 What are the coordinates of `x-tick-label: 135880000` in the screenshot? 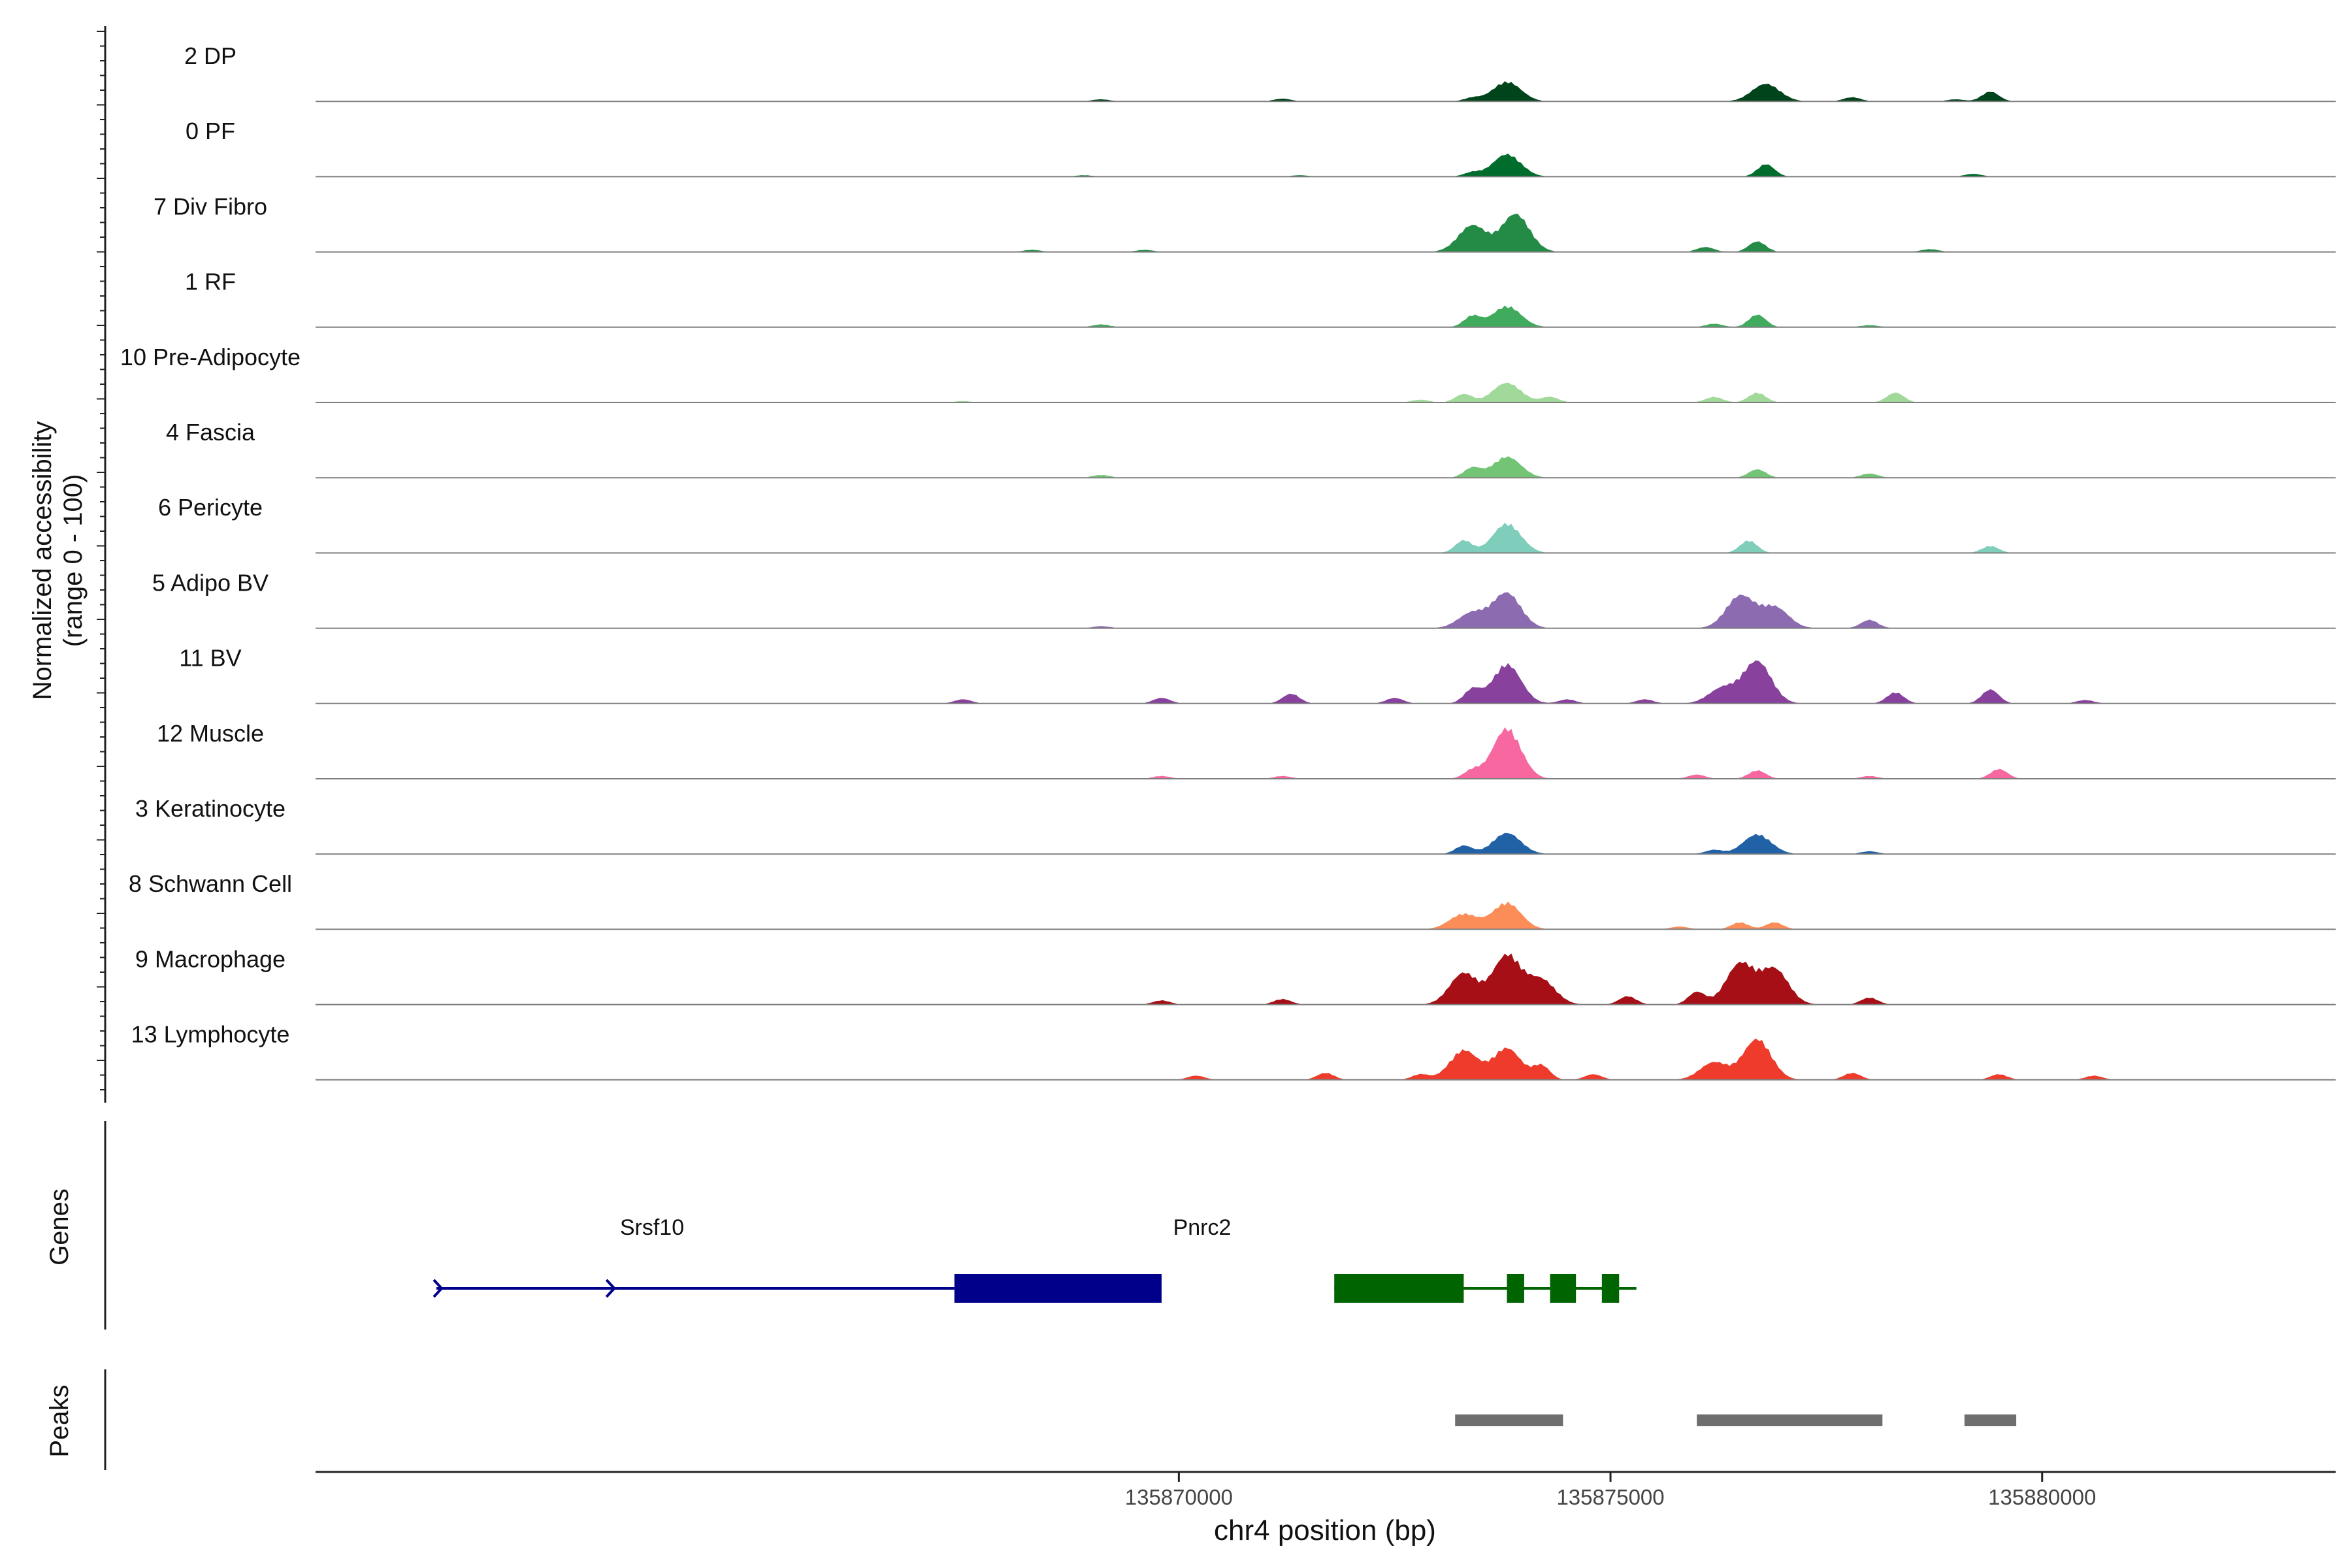 It's located at (2042, 1497).